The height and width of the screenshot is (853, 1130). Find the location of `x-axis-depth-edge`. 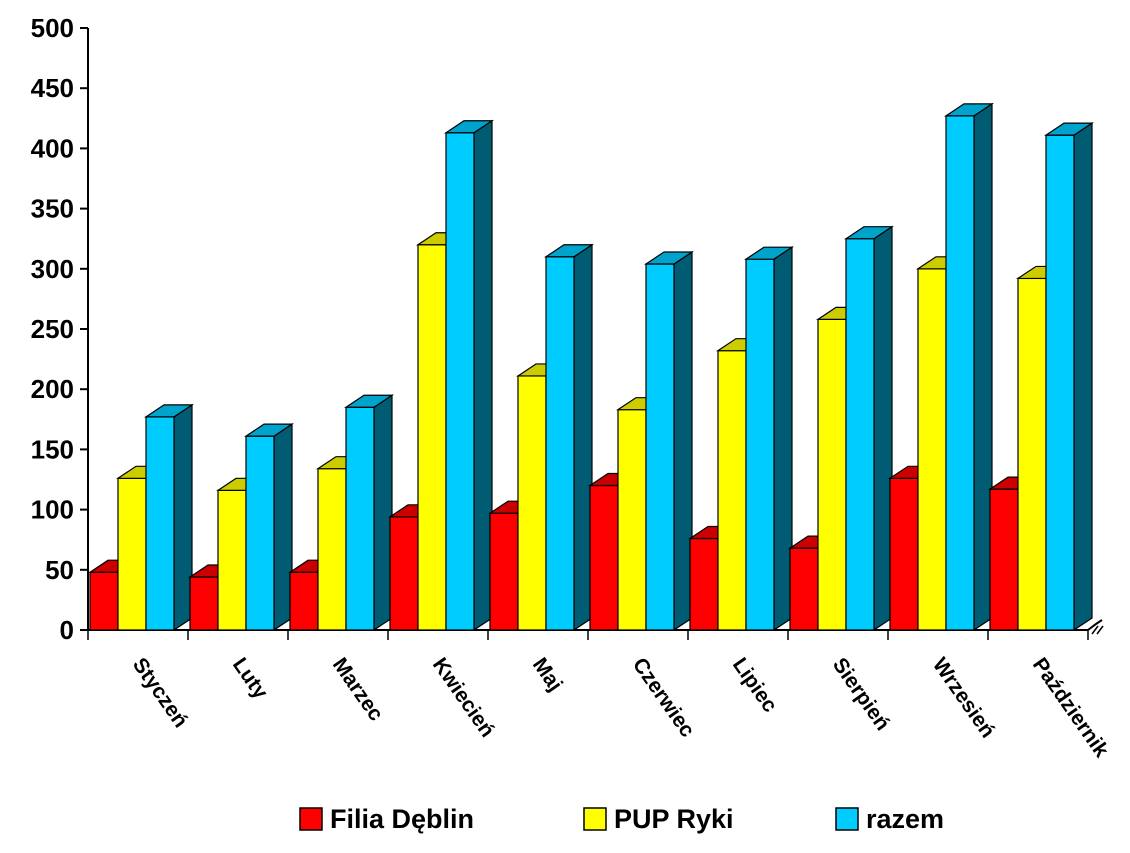

x-axis-depth-edge is located at coordinates (1095, 625).